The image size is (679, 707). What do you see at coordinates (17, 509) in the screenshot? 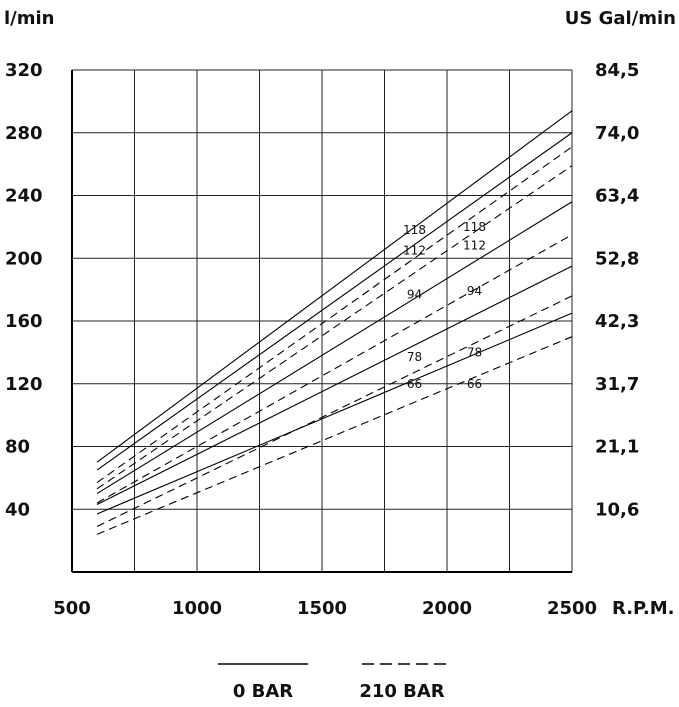
I see `y-tick-label-left: 40` at bounding box center [17, 509].